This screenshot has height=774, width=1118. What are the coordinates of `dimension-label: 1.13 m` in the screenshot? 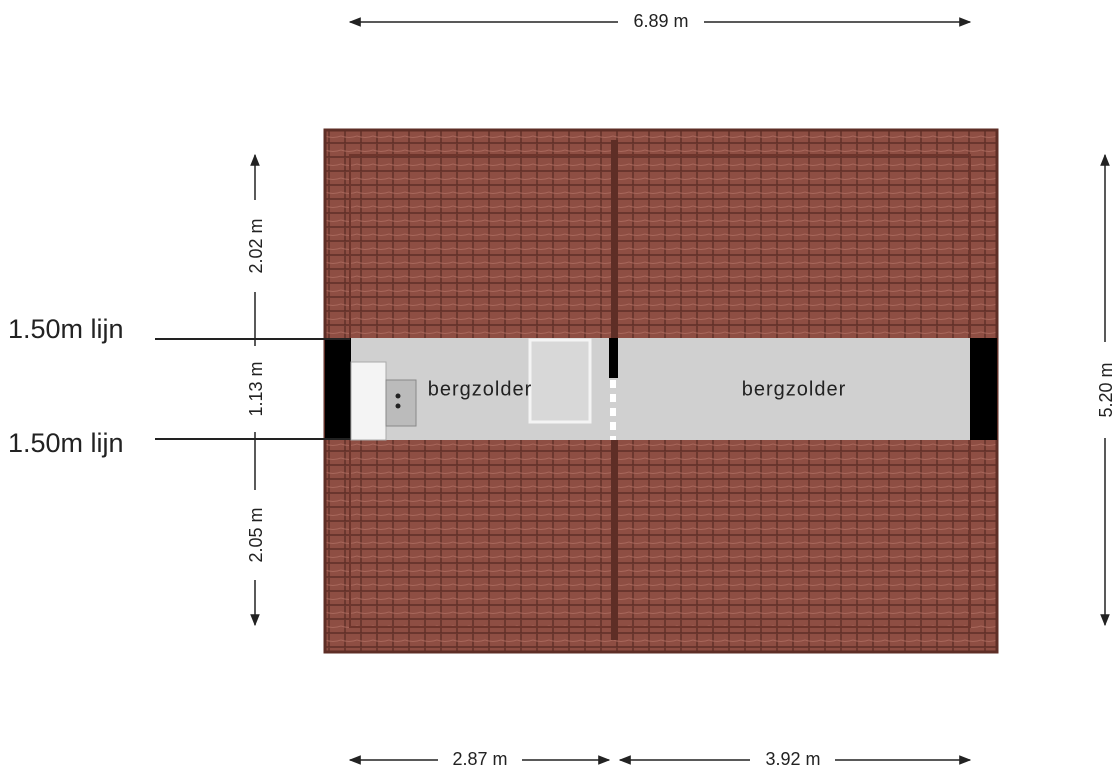 It's located at (256, 388).